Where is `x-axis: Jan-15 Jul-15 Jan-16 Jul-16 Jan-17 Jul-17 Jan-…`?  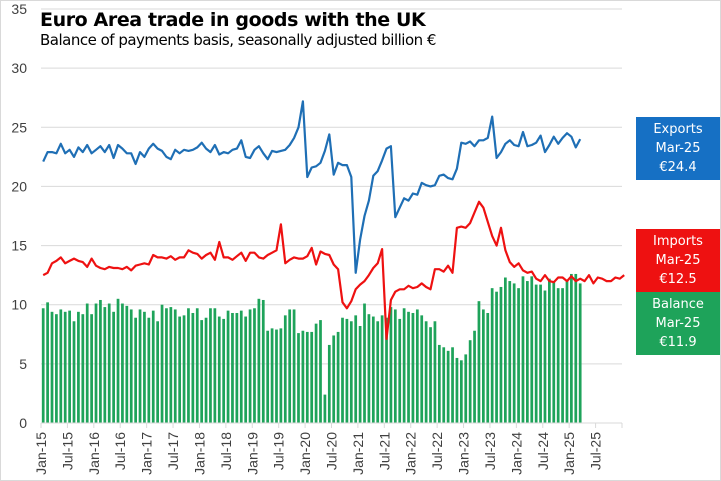 x-axis: Jan-15 Jul-15 Jan-16 Jul-16 Jan-17 Jul-17 Jan-… is located at coordinates (328, 448).